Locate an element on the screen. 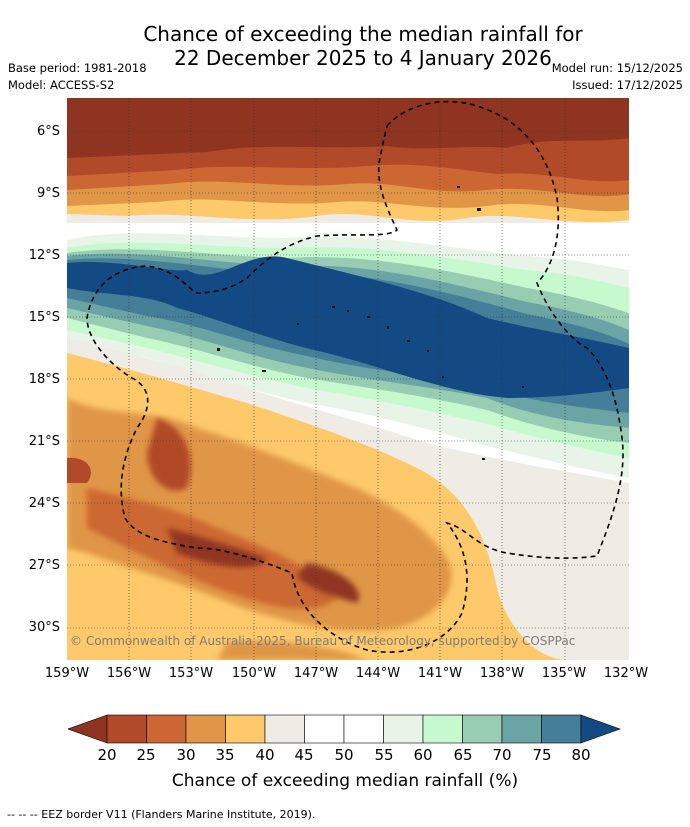 The height and width of the screenshot is (827, 690). lat-label: 30°S is located at coordinates (44, 627).